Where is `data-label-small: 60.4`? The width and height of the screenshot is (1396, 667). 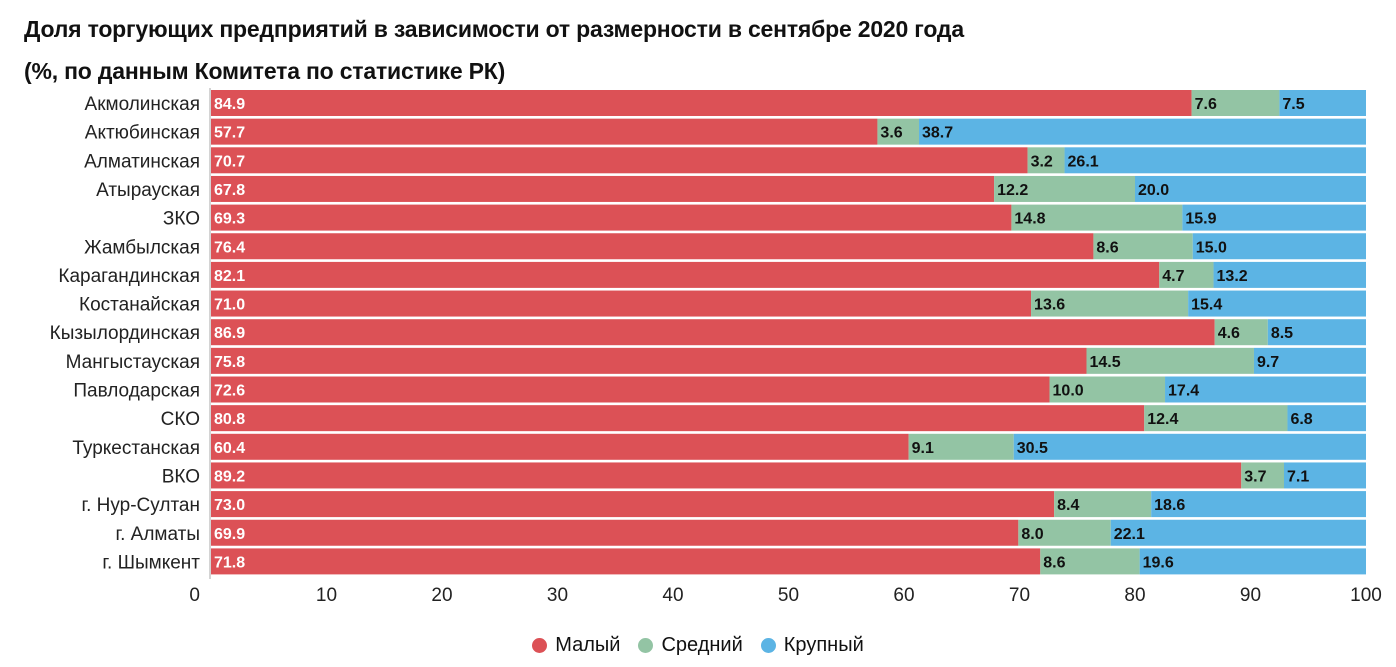
data-label-small: 60.4 is located at coordinates (229, 448).